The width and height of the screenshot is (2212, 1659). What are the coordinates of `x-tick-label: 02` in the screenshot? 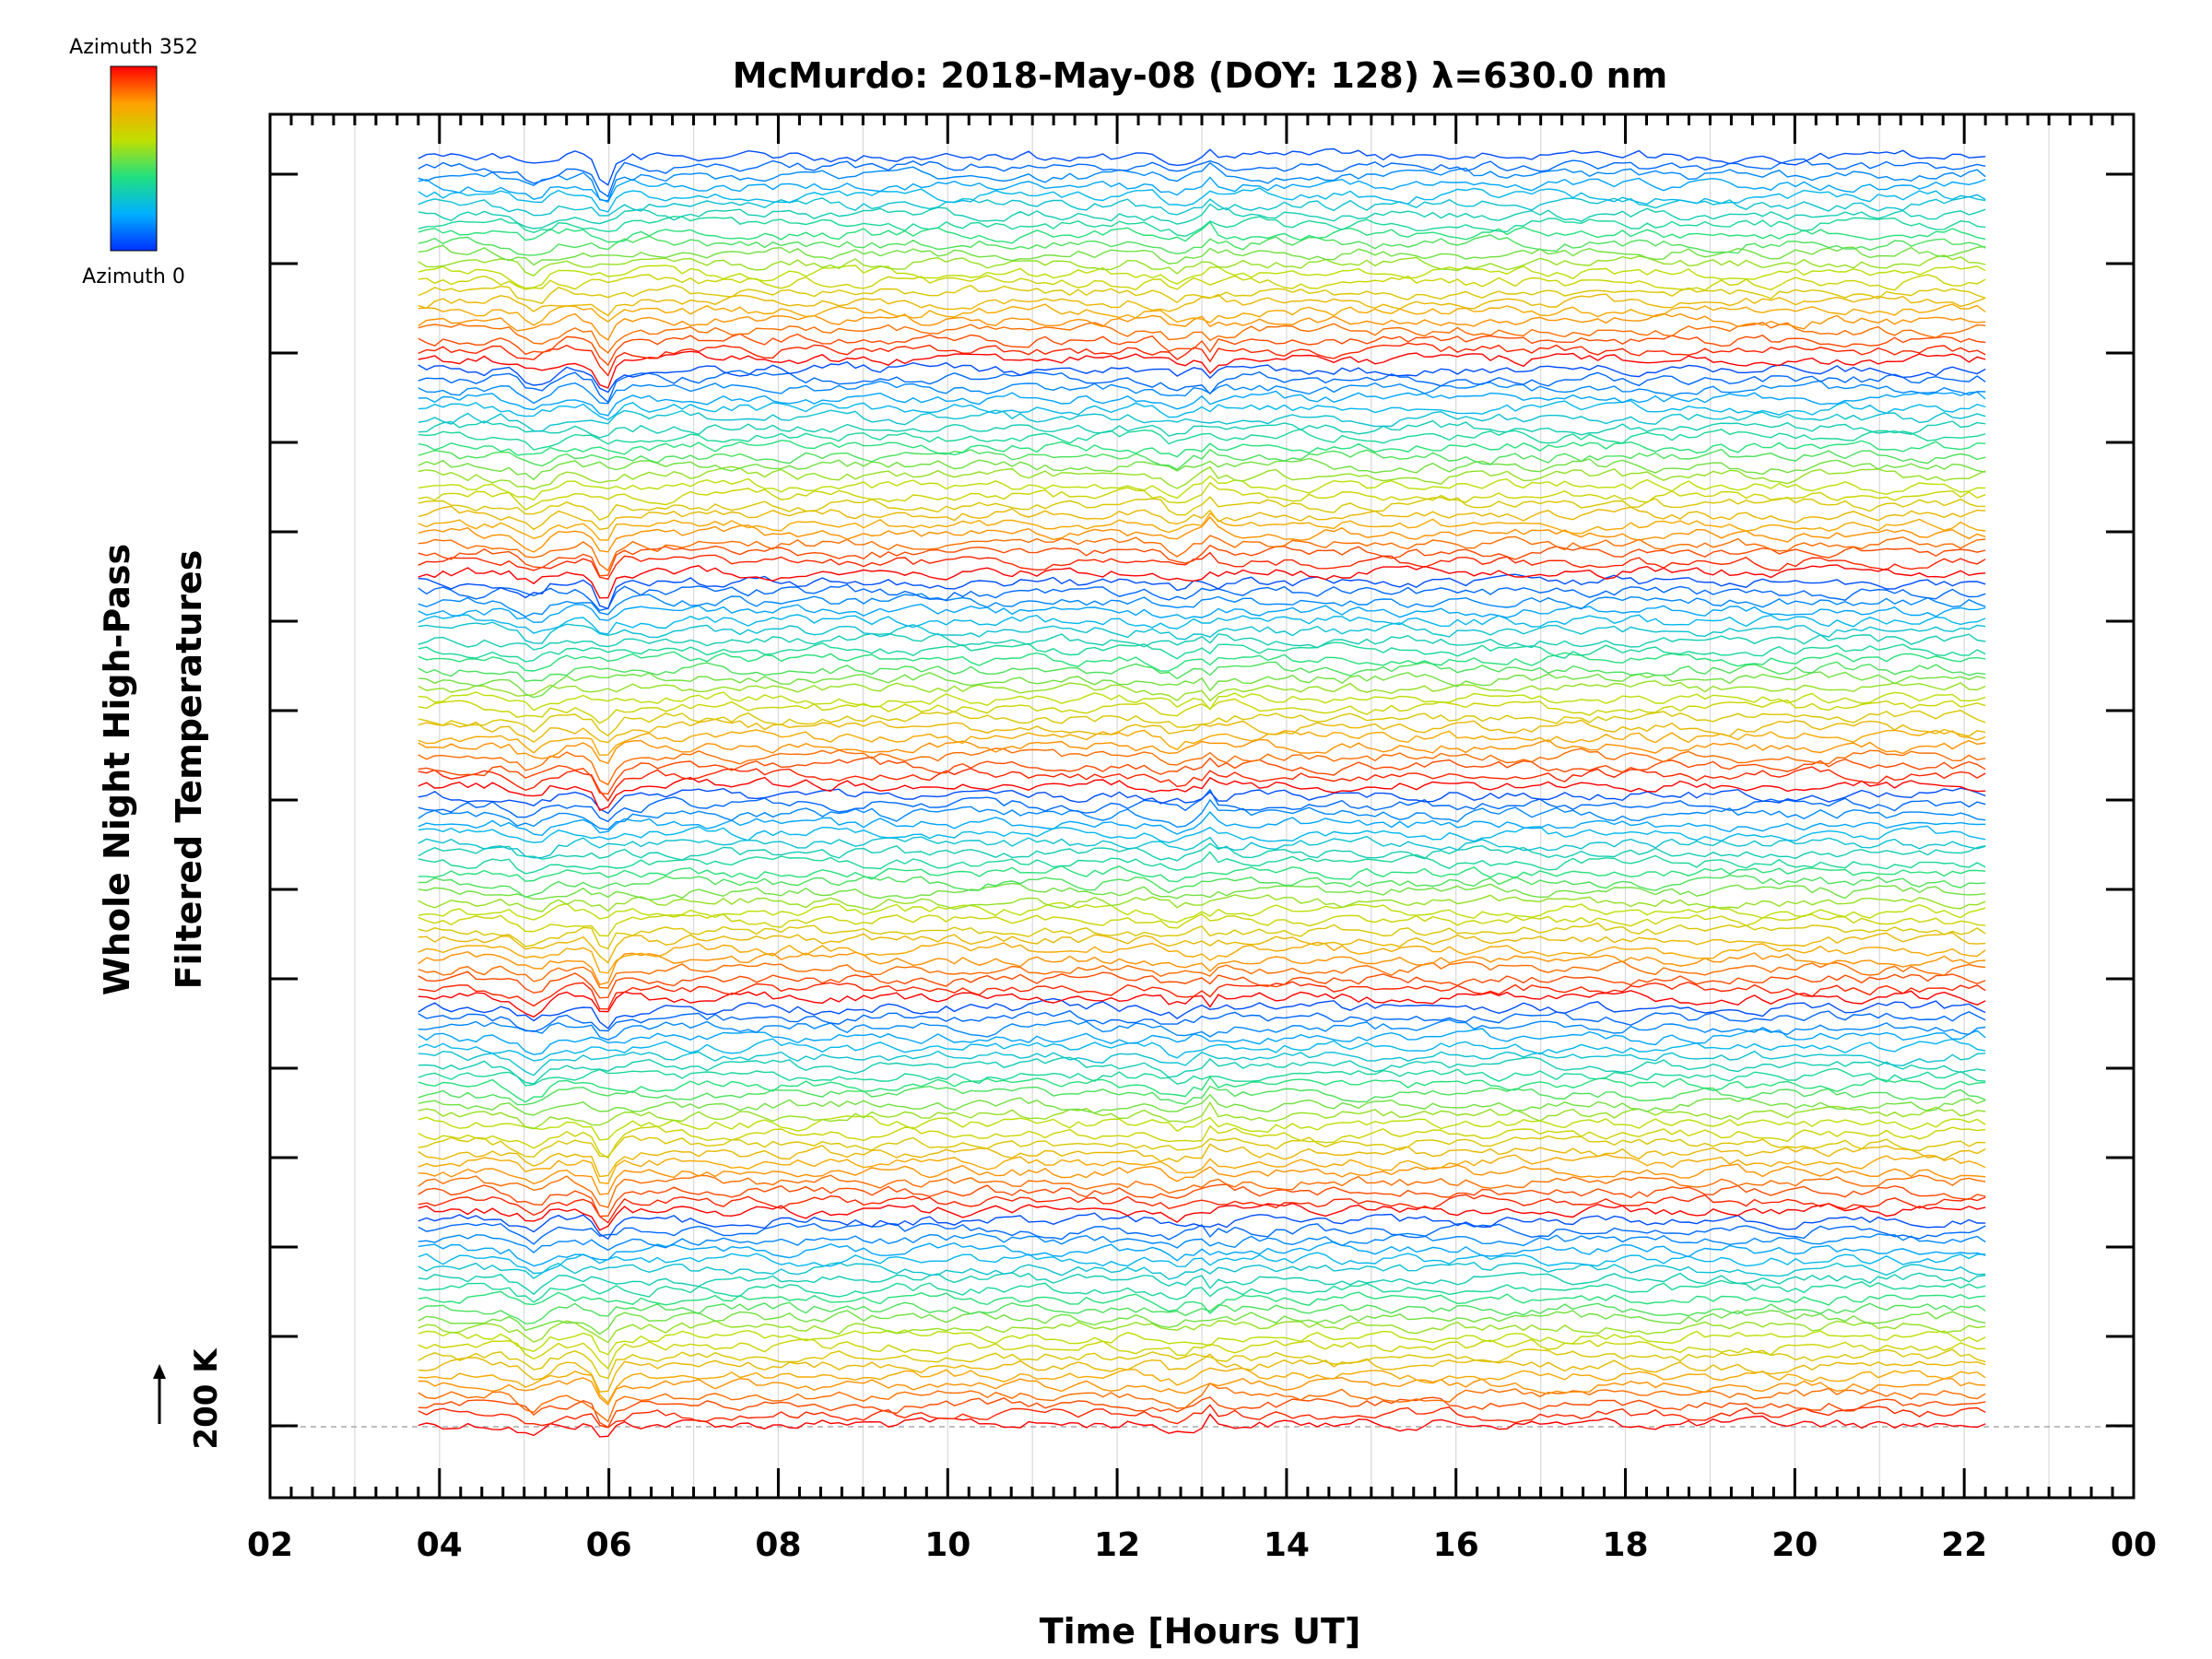 It's located at (270, 1545).